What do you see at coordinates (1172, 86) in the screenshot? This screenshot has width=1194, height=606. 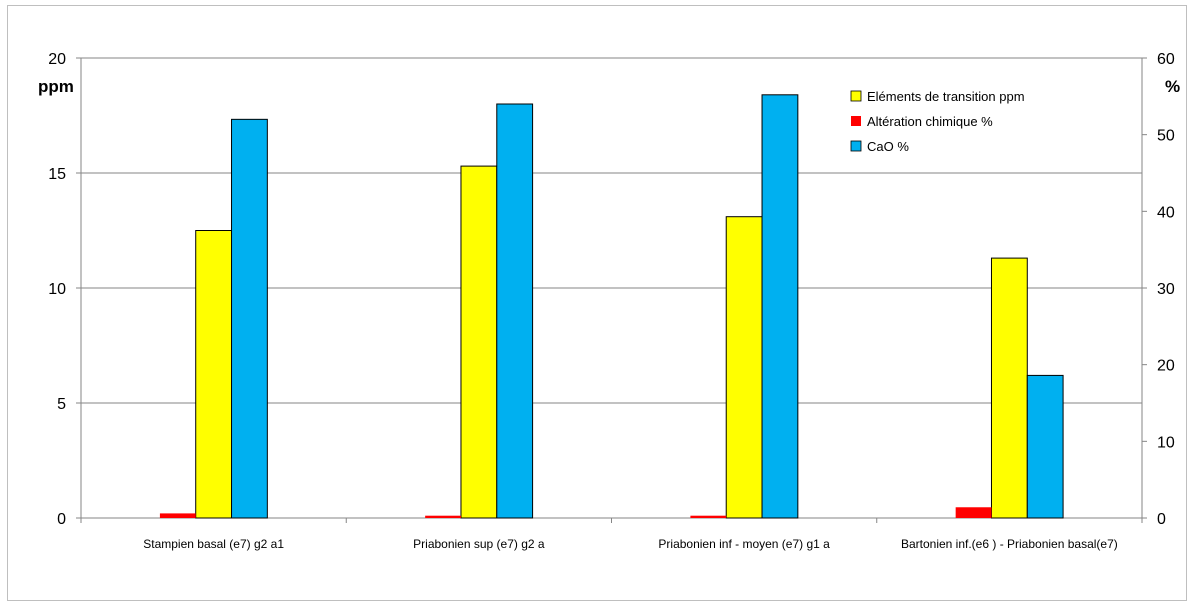 I see `right-axis-unit: %` at bounding box center [1172, 86].